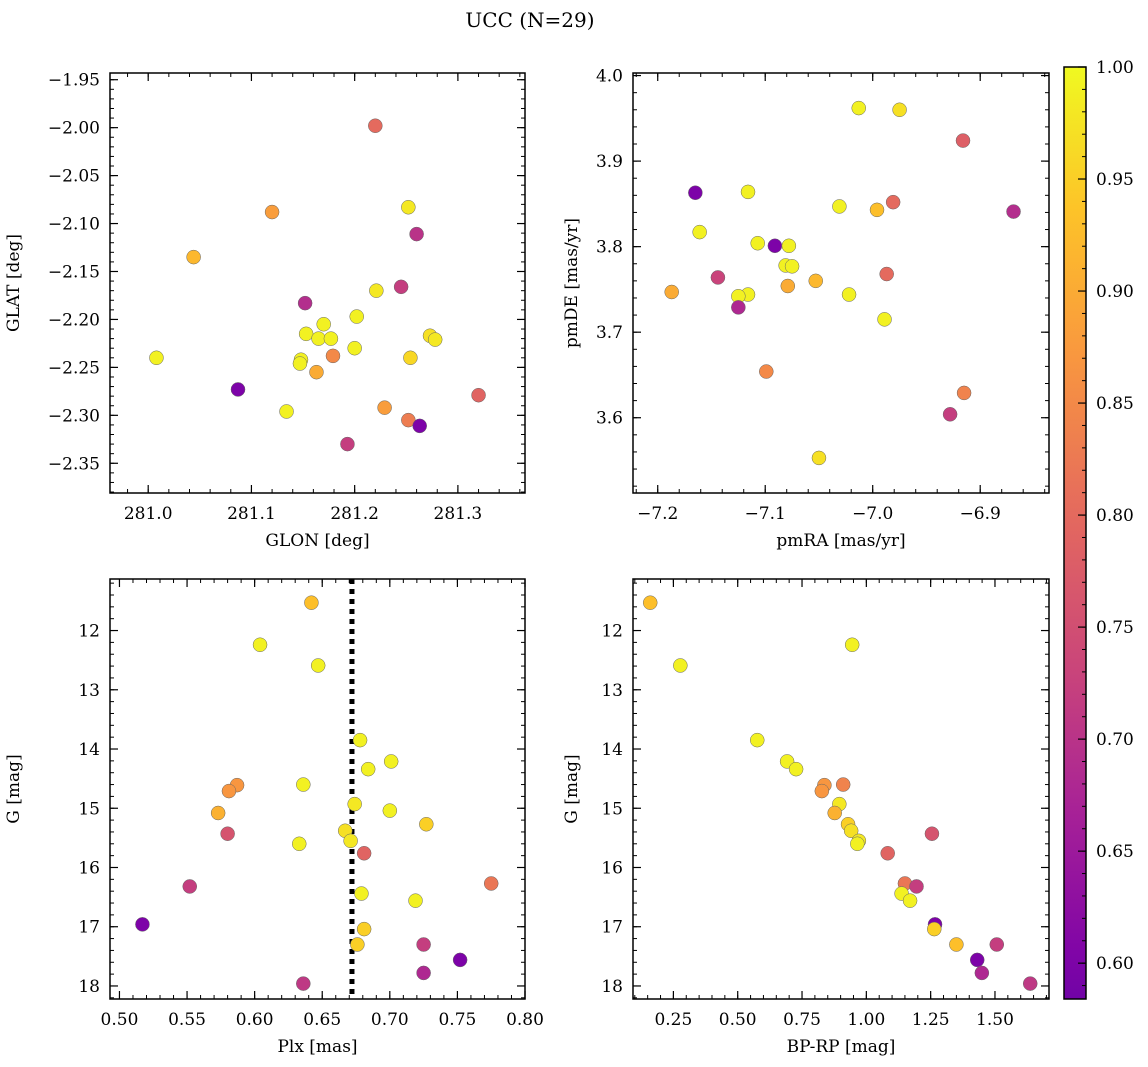 Image resolution: width=1148 pixels, height=1067 pixels. Describe the element at coordinates (657, 514) in the screenshot. I see `x-tick-label: −7.2` at that location.